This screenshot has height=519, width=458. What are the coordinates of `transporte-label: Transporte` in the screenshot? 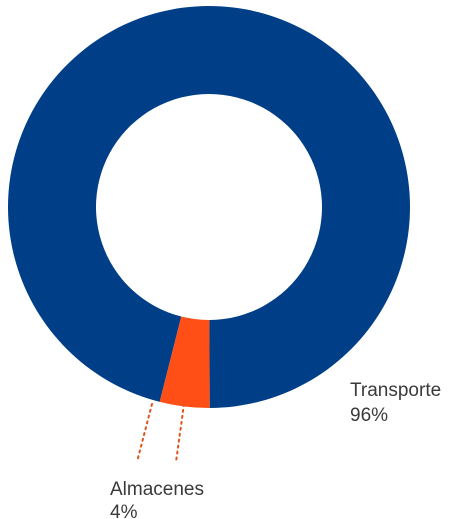 It's located at (395, 390).